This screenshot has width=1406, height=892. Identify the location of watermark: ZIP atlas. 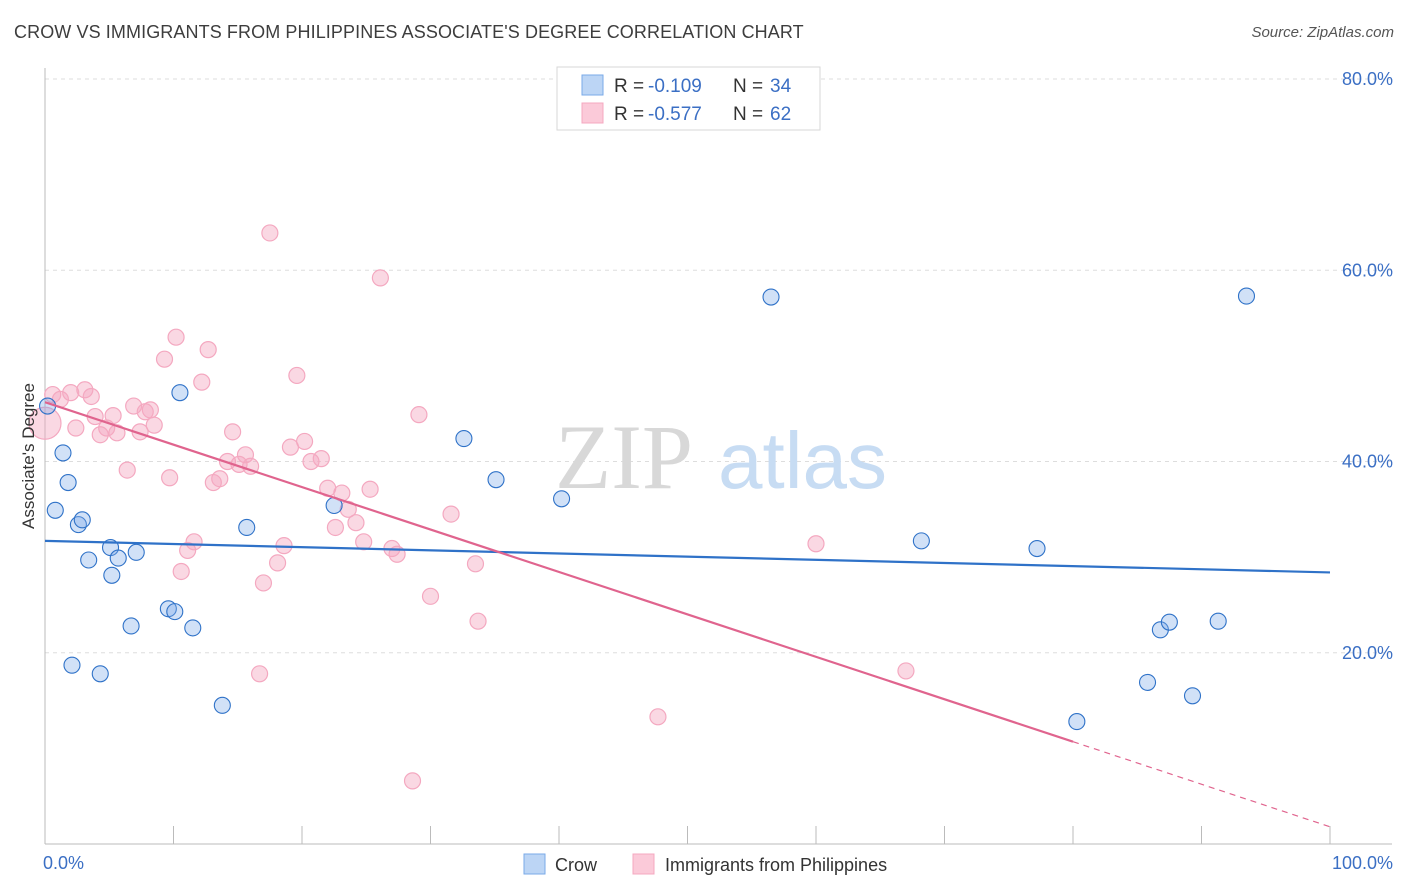
(721, 457).